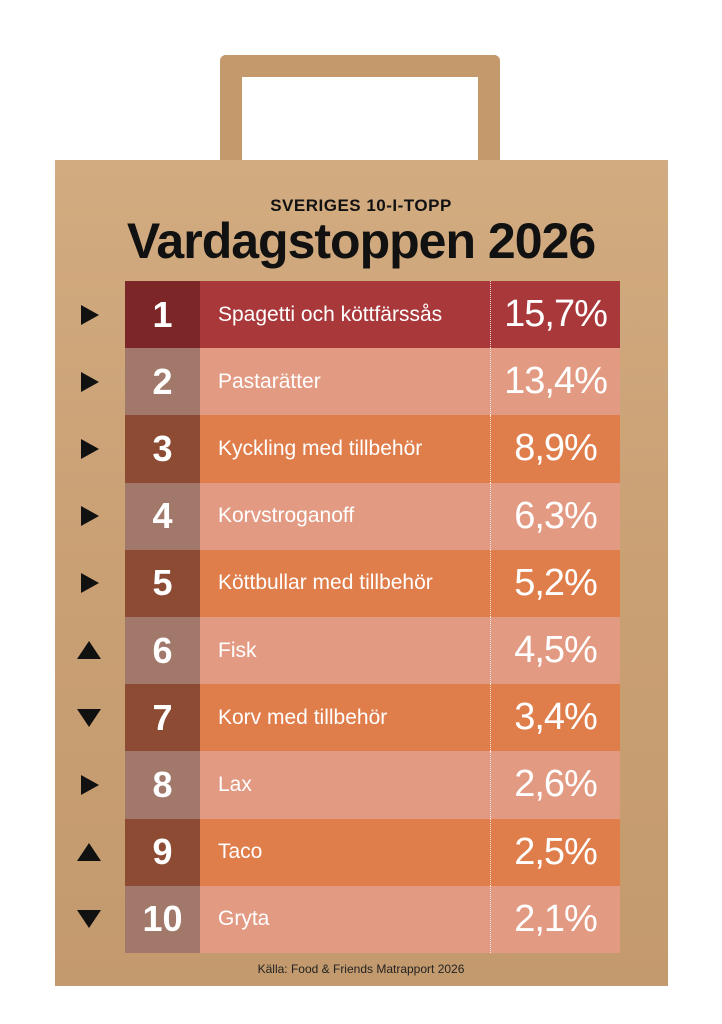 Image resolution: width=722 pixels, height=1024 pixels. What do you see at coordinates (555, 583) in the screenshot?
I see `share: 5,2%` at bounding box center [555, 583].